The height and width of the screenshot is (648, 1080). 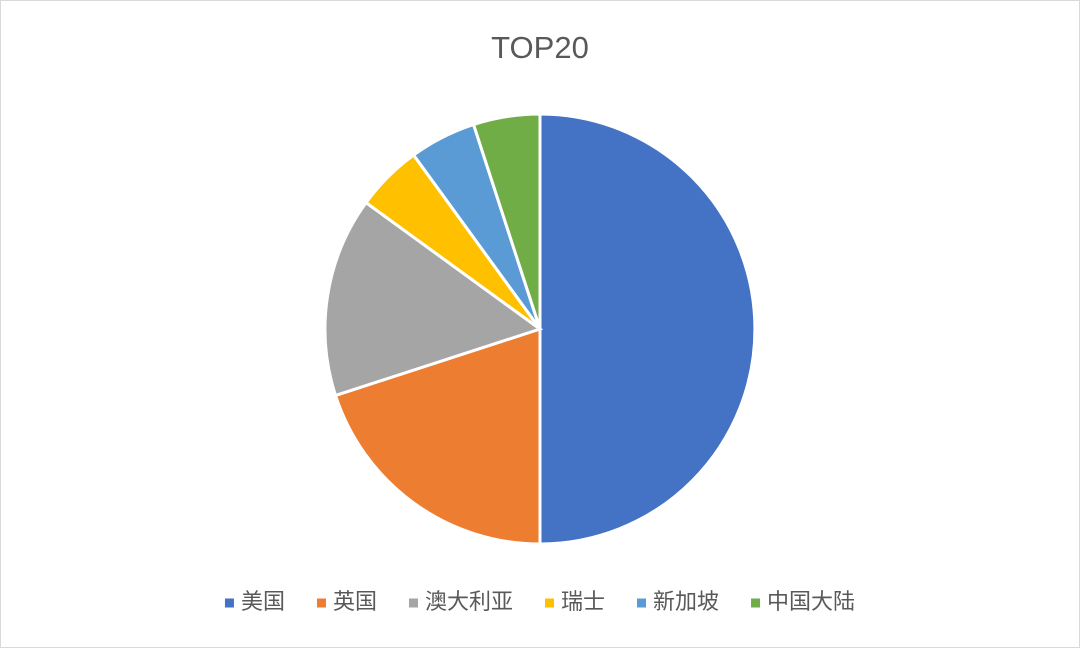 I want to click on legend-label: 中国大陆, so click(x=811, y=601).